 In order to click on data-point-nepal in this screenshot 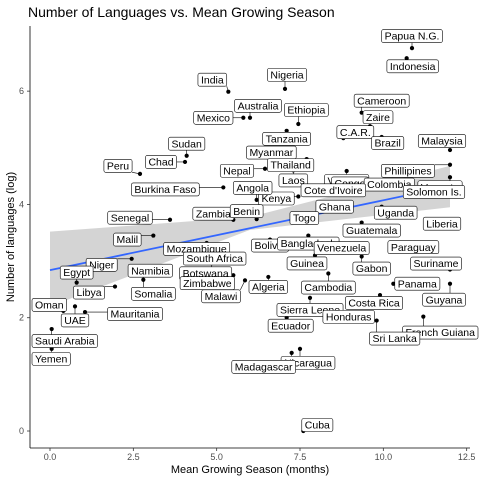, I will do `click(265, 168)`.